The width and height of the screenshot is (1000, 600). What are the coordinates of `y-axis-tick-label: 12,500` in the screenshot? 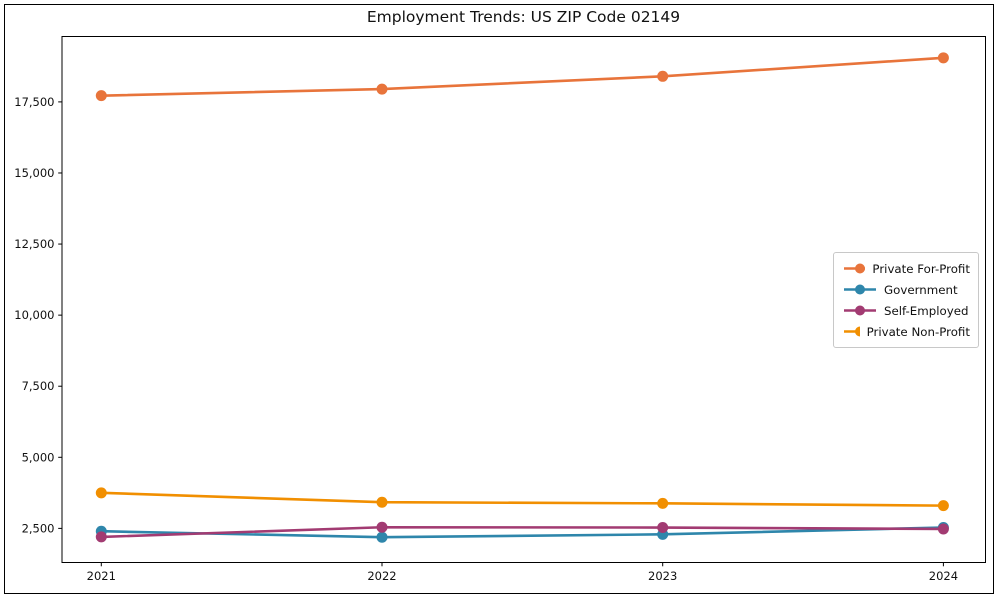 It's located at (34, 244).